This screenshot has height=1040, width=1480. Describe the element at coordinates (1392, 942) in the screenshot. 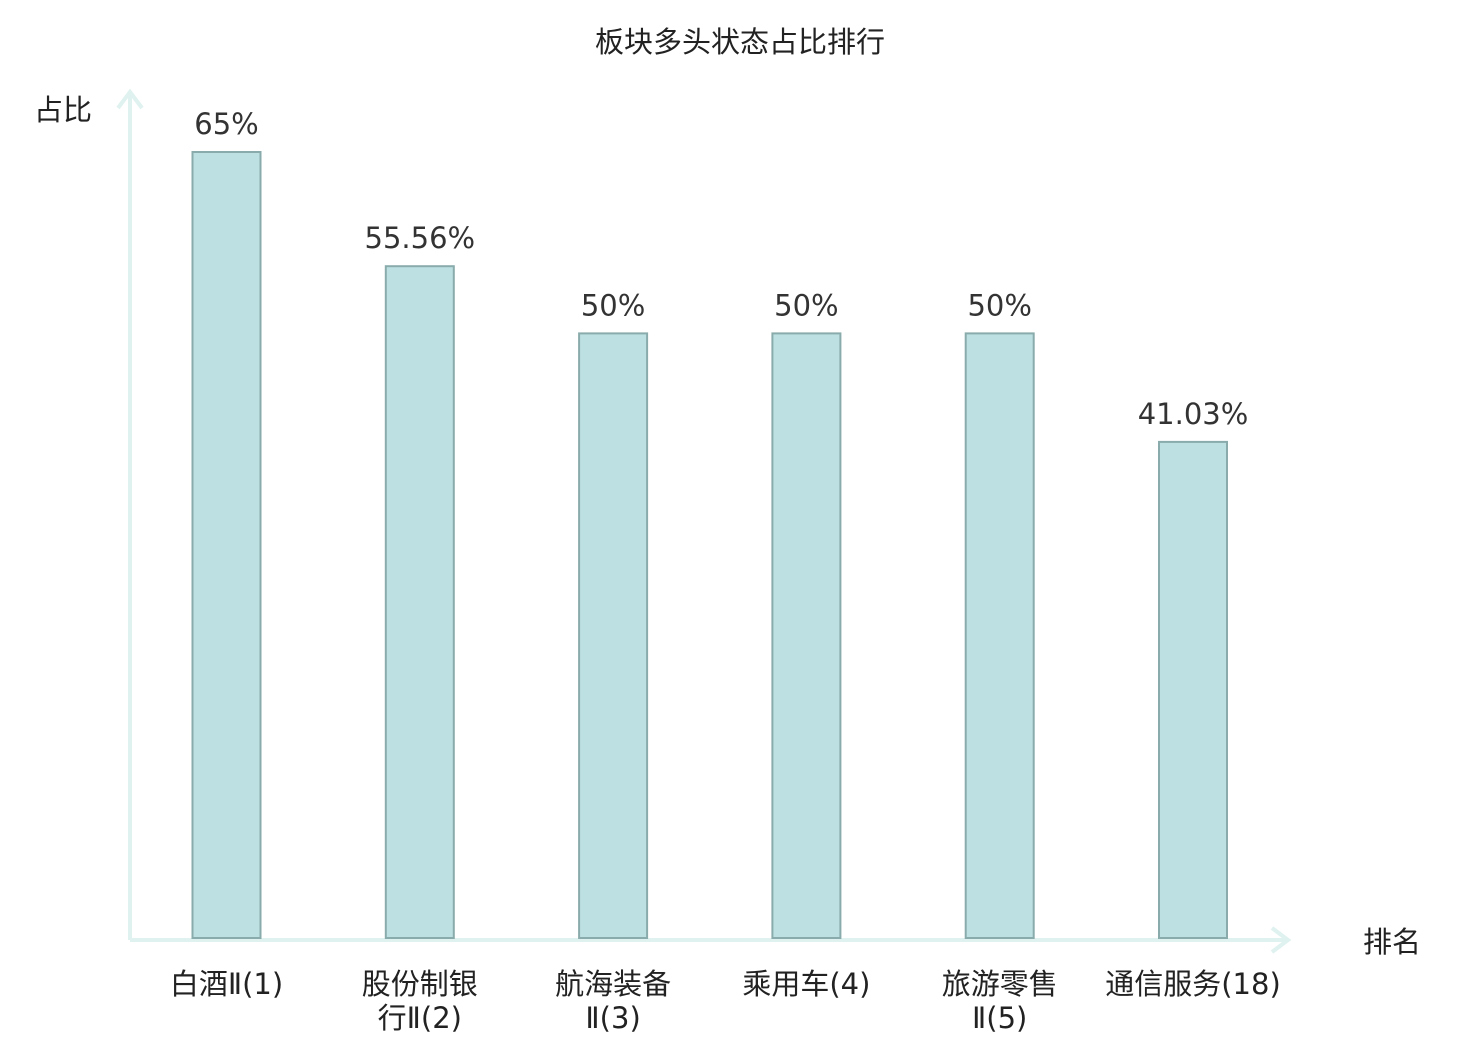

I see `x-axis-label: 排名` at that location.